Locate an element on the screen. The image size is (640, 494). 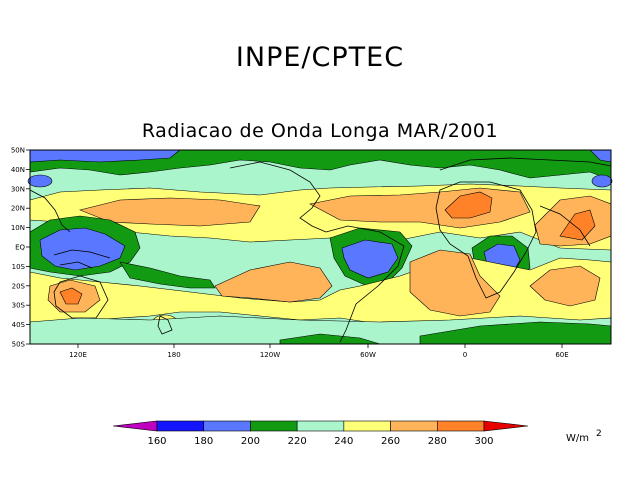
lon-label: 120W is located at coordinates (270, 355).